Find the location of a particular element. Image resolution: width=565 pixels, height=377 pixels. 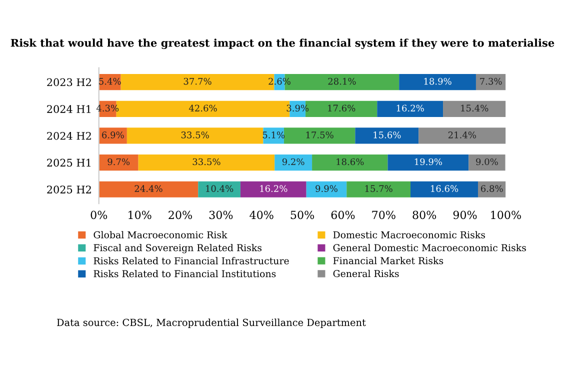

x-tick-label: 0% is located at coordinates (99, 215).